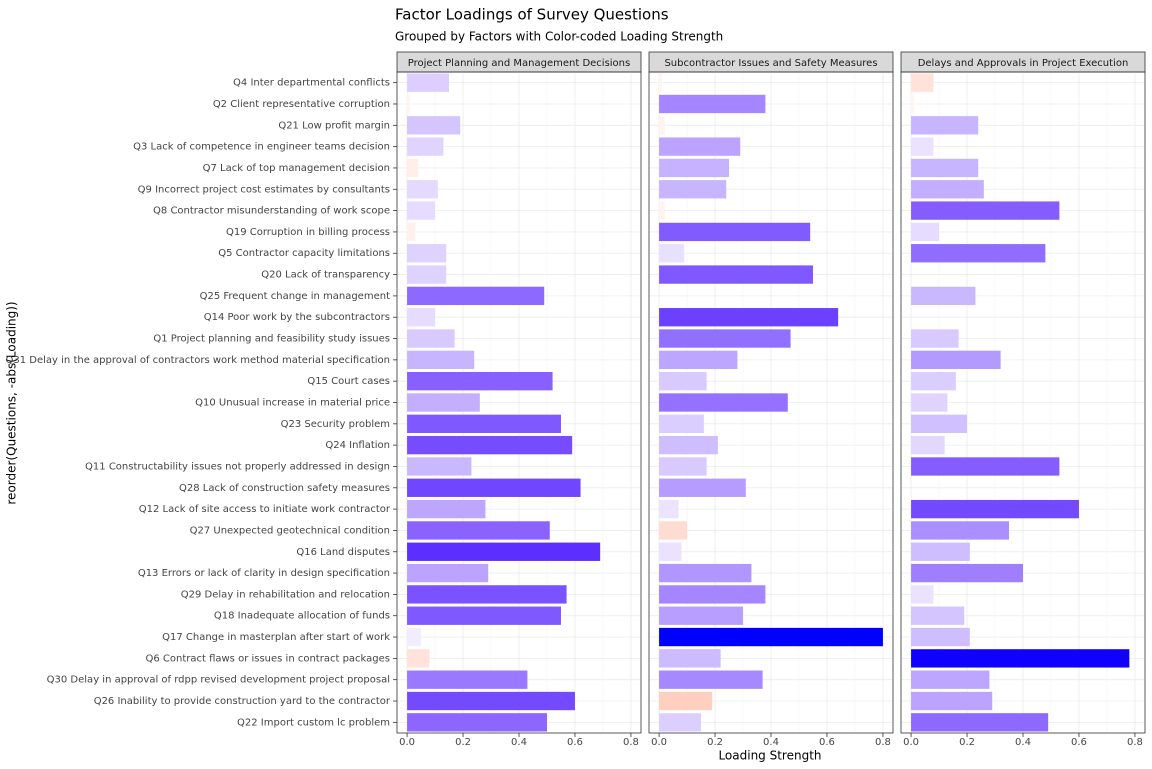 This screenshot has height=769, width=1152. I want to click on y-axis-label: reorder(Questions, -abs(Loading)), so click(12, 402).